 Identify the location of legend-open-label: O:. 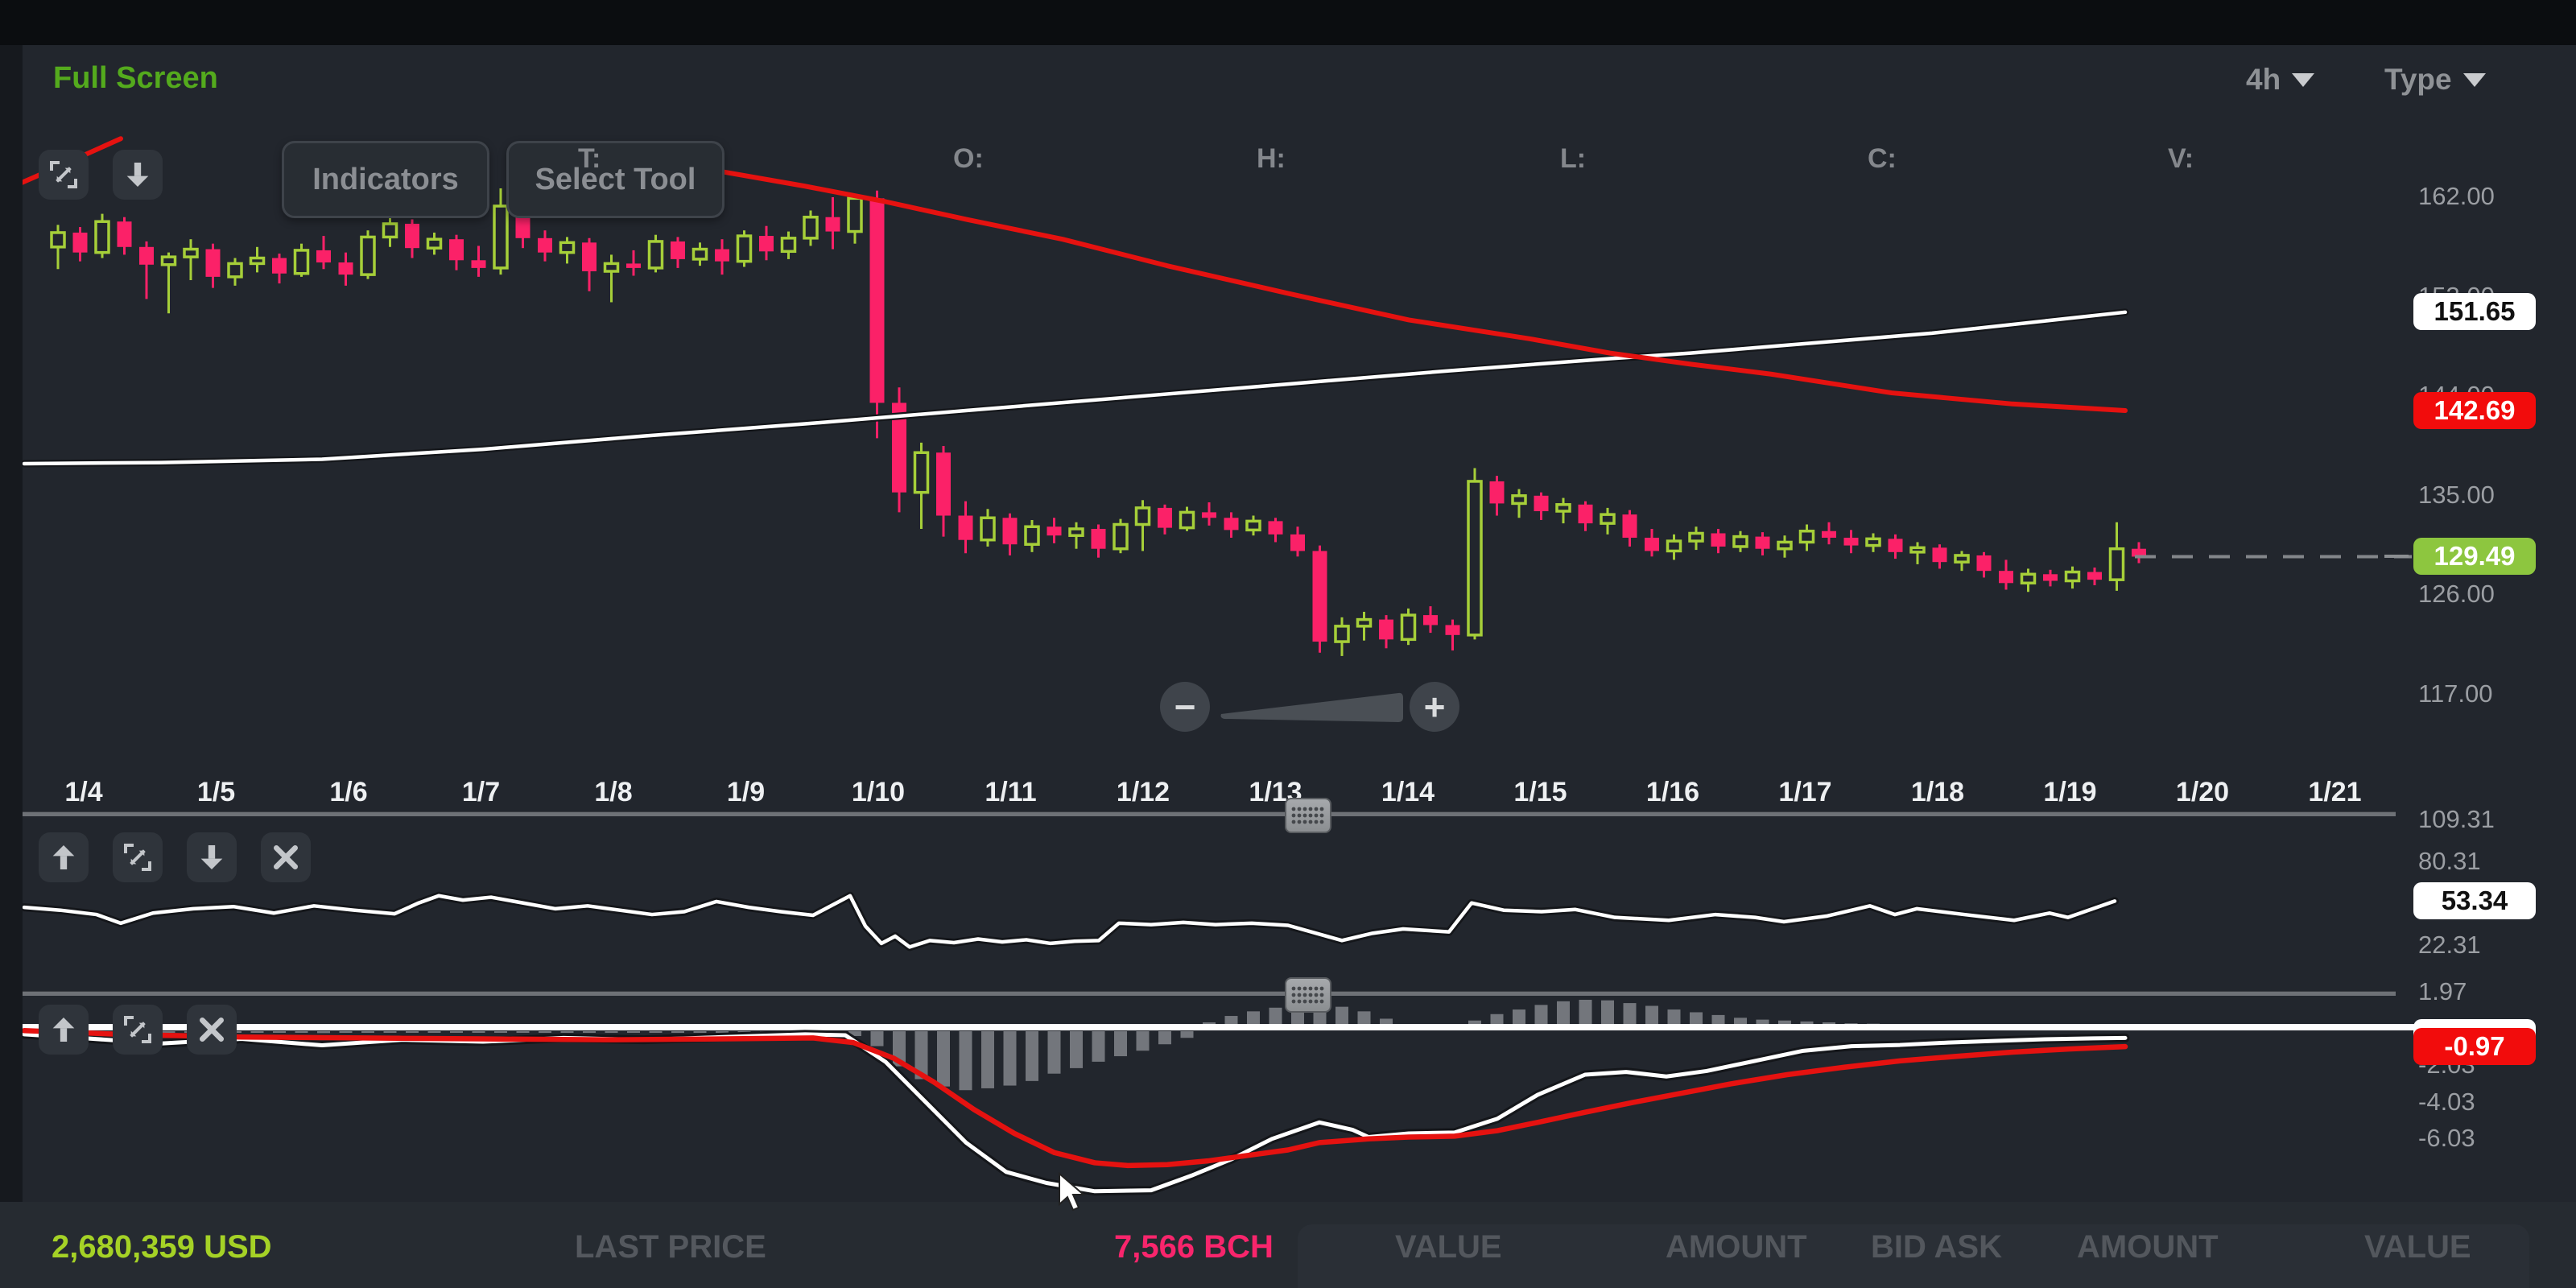
(968, 158).